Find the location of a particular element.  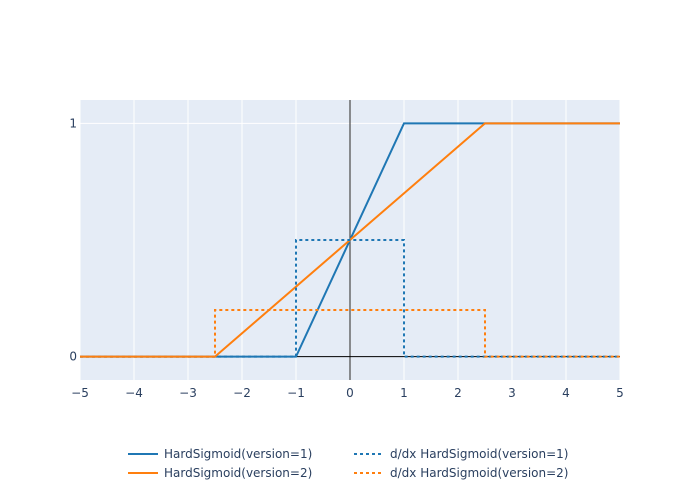

legend-item-4: d/dx HardSigmoid(version=2) is located at coordinates (461, 473).